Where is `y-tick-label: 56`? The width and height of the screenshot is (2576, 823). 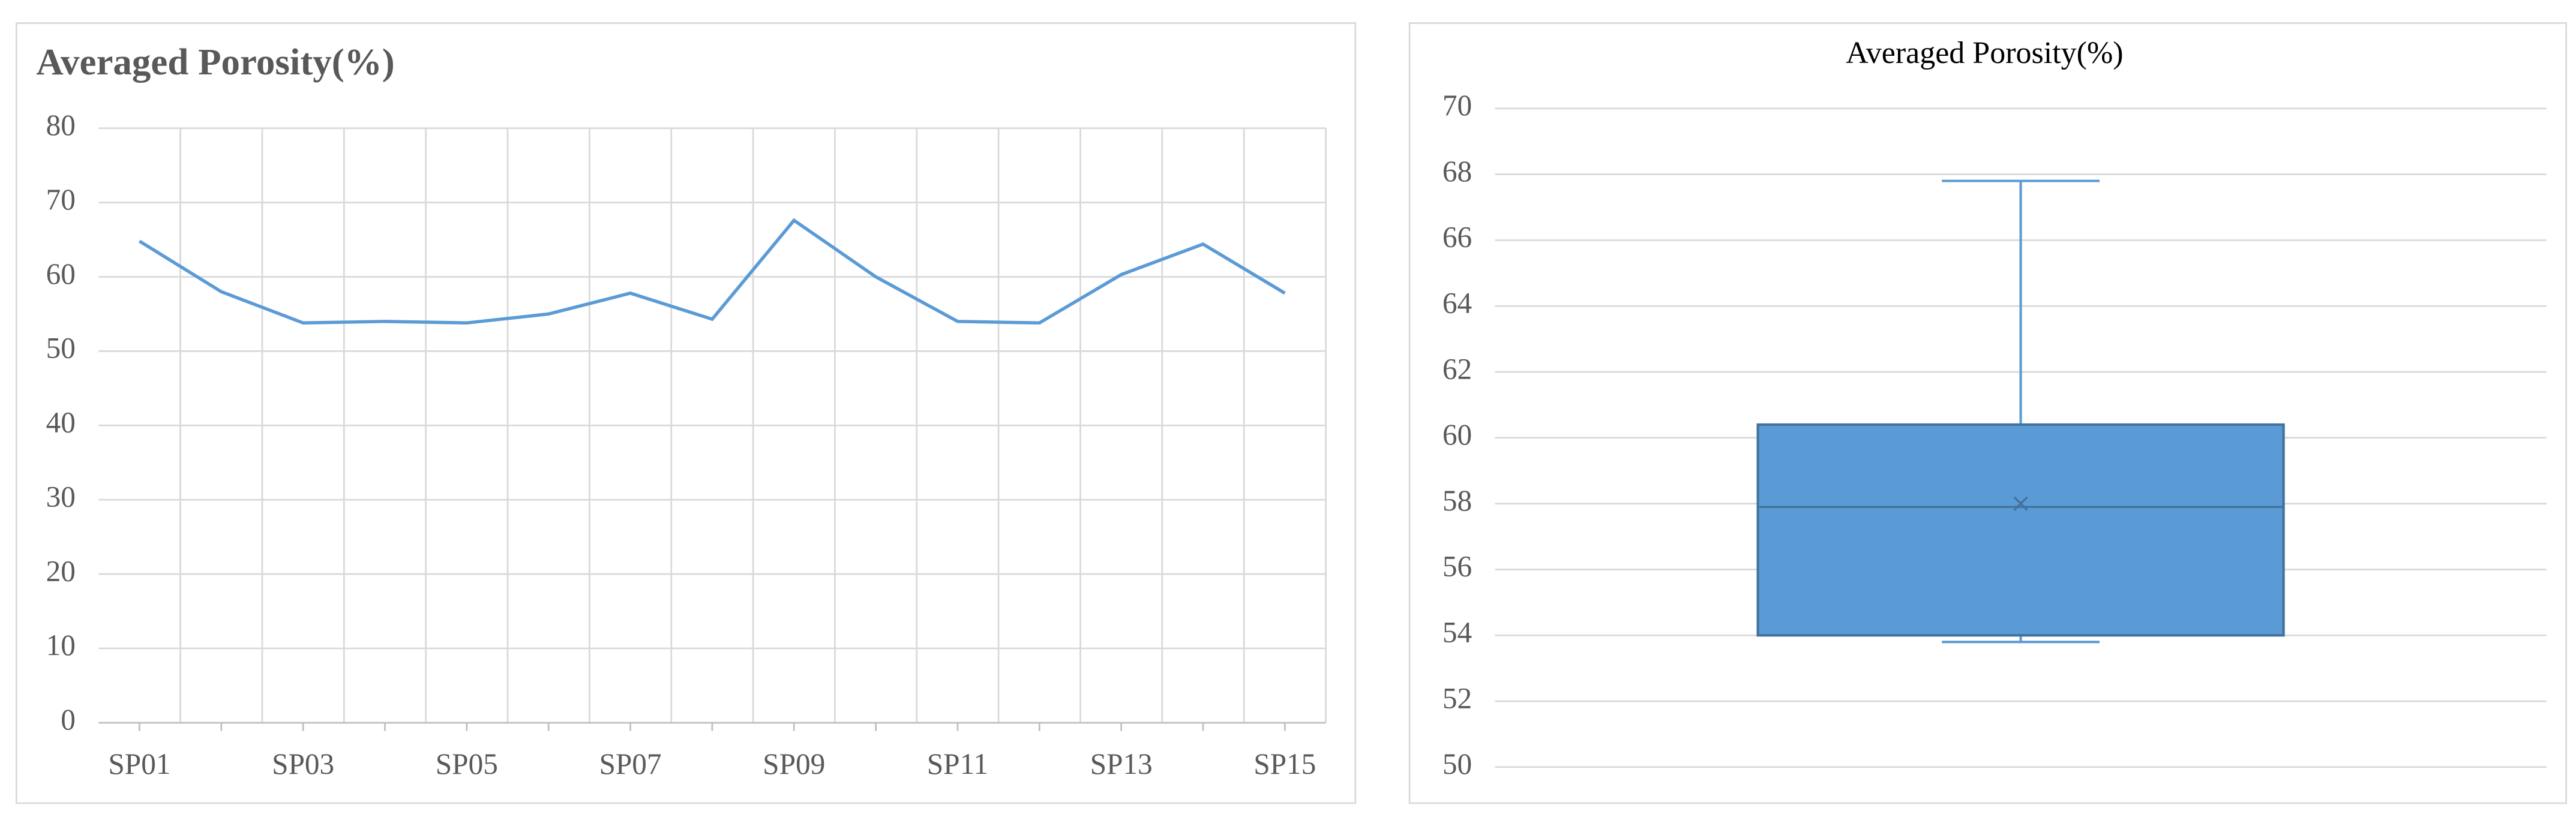 y-tick-label: 56 is located at coordinates (1457, 566).